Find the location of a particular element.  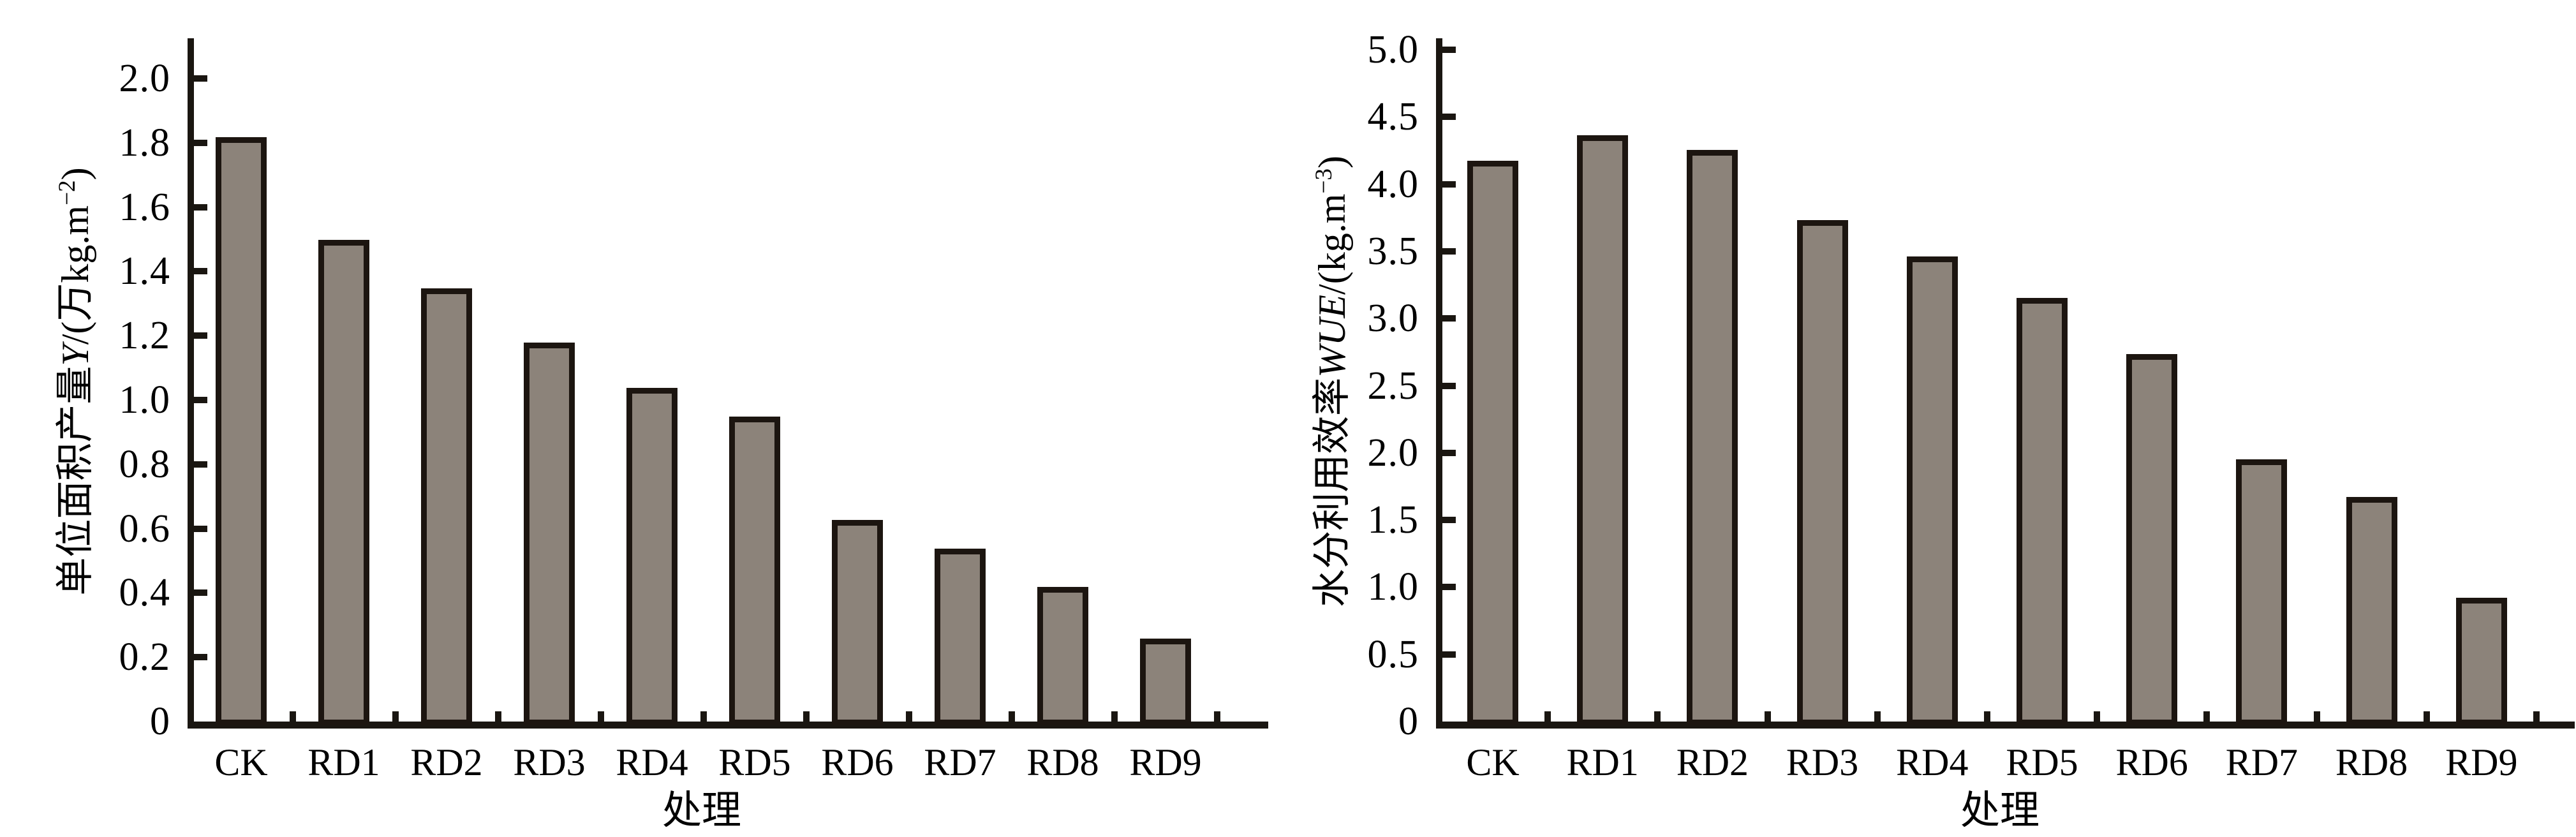

yield-x-category-label-RD8: RD8 is located at coordinates (1062, 762).